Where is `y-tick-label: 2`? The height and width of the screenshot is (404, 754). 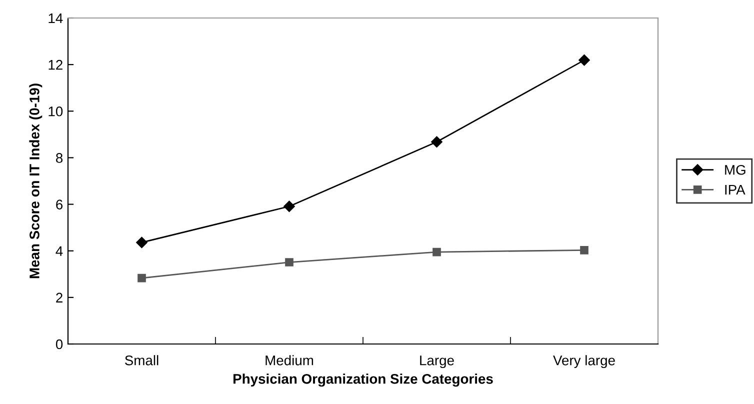
y-tick-label: 2 is located at coordinates (59, 297).